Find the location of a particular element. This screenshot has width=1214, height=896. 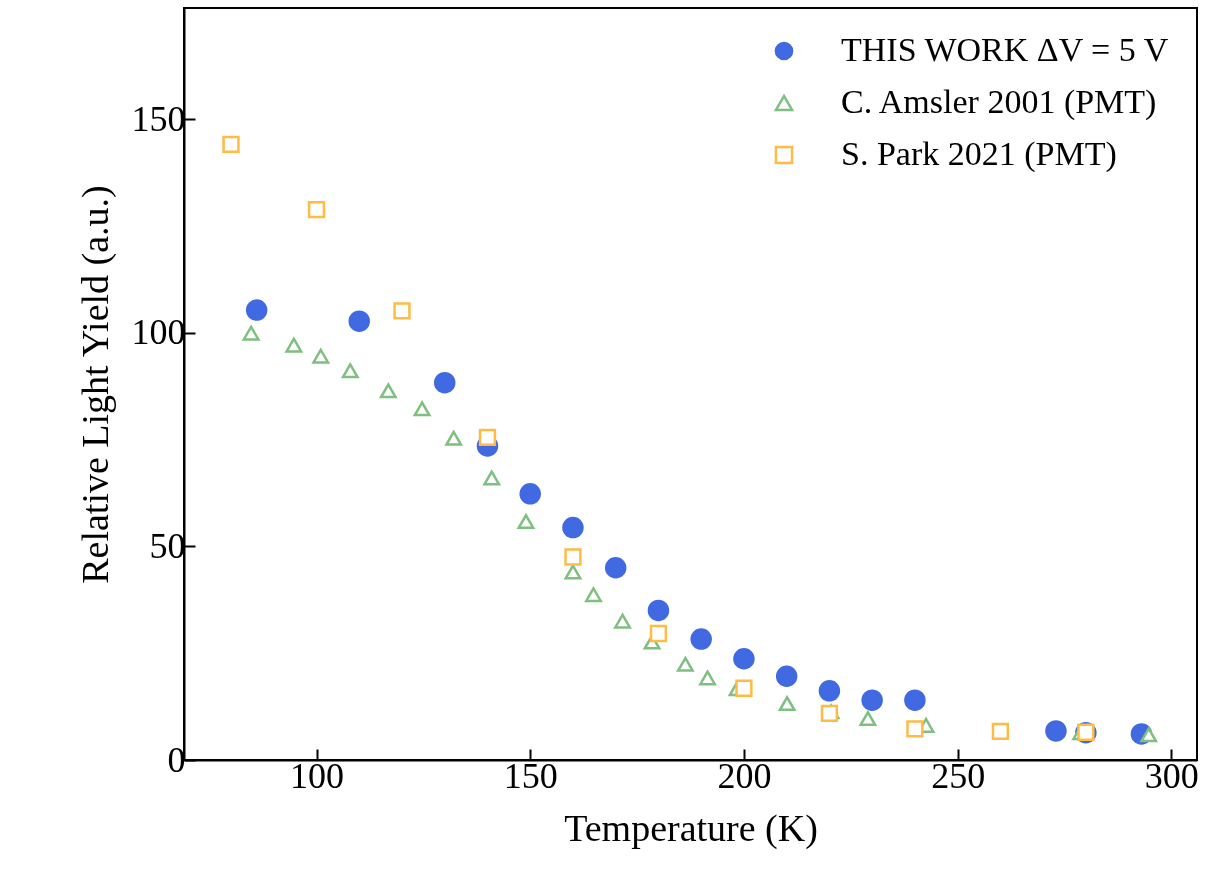

legend-label: THIS WORK ΔV = 5 V is located at coordinates (1005, 49).